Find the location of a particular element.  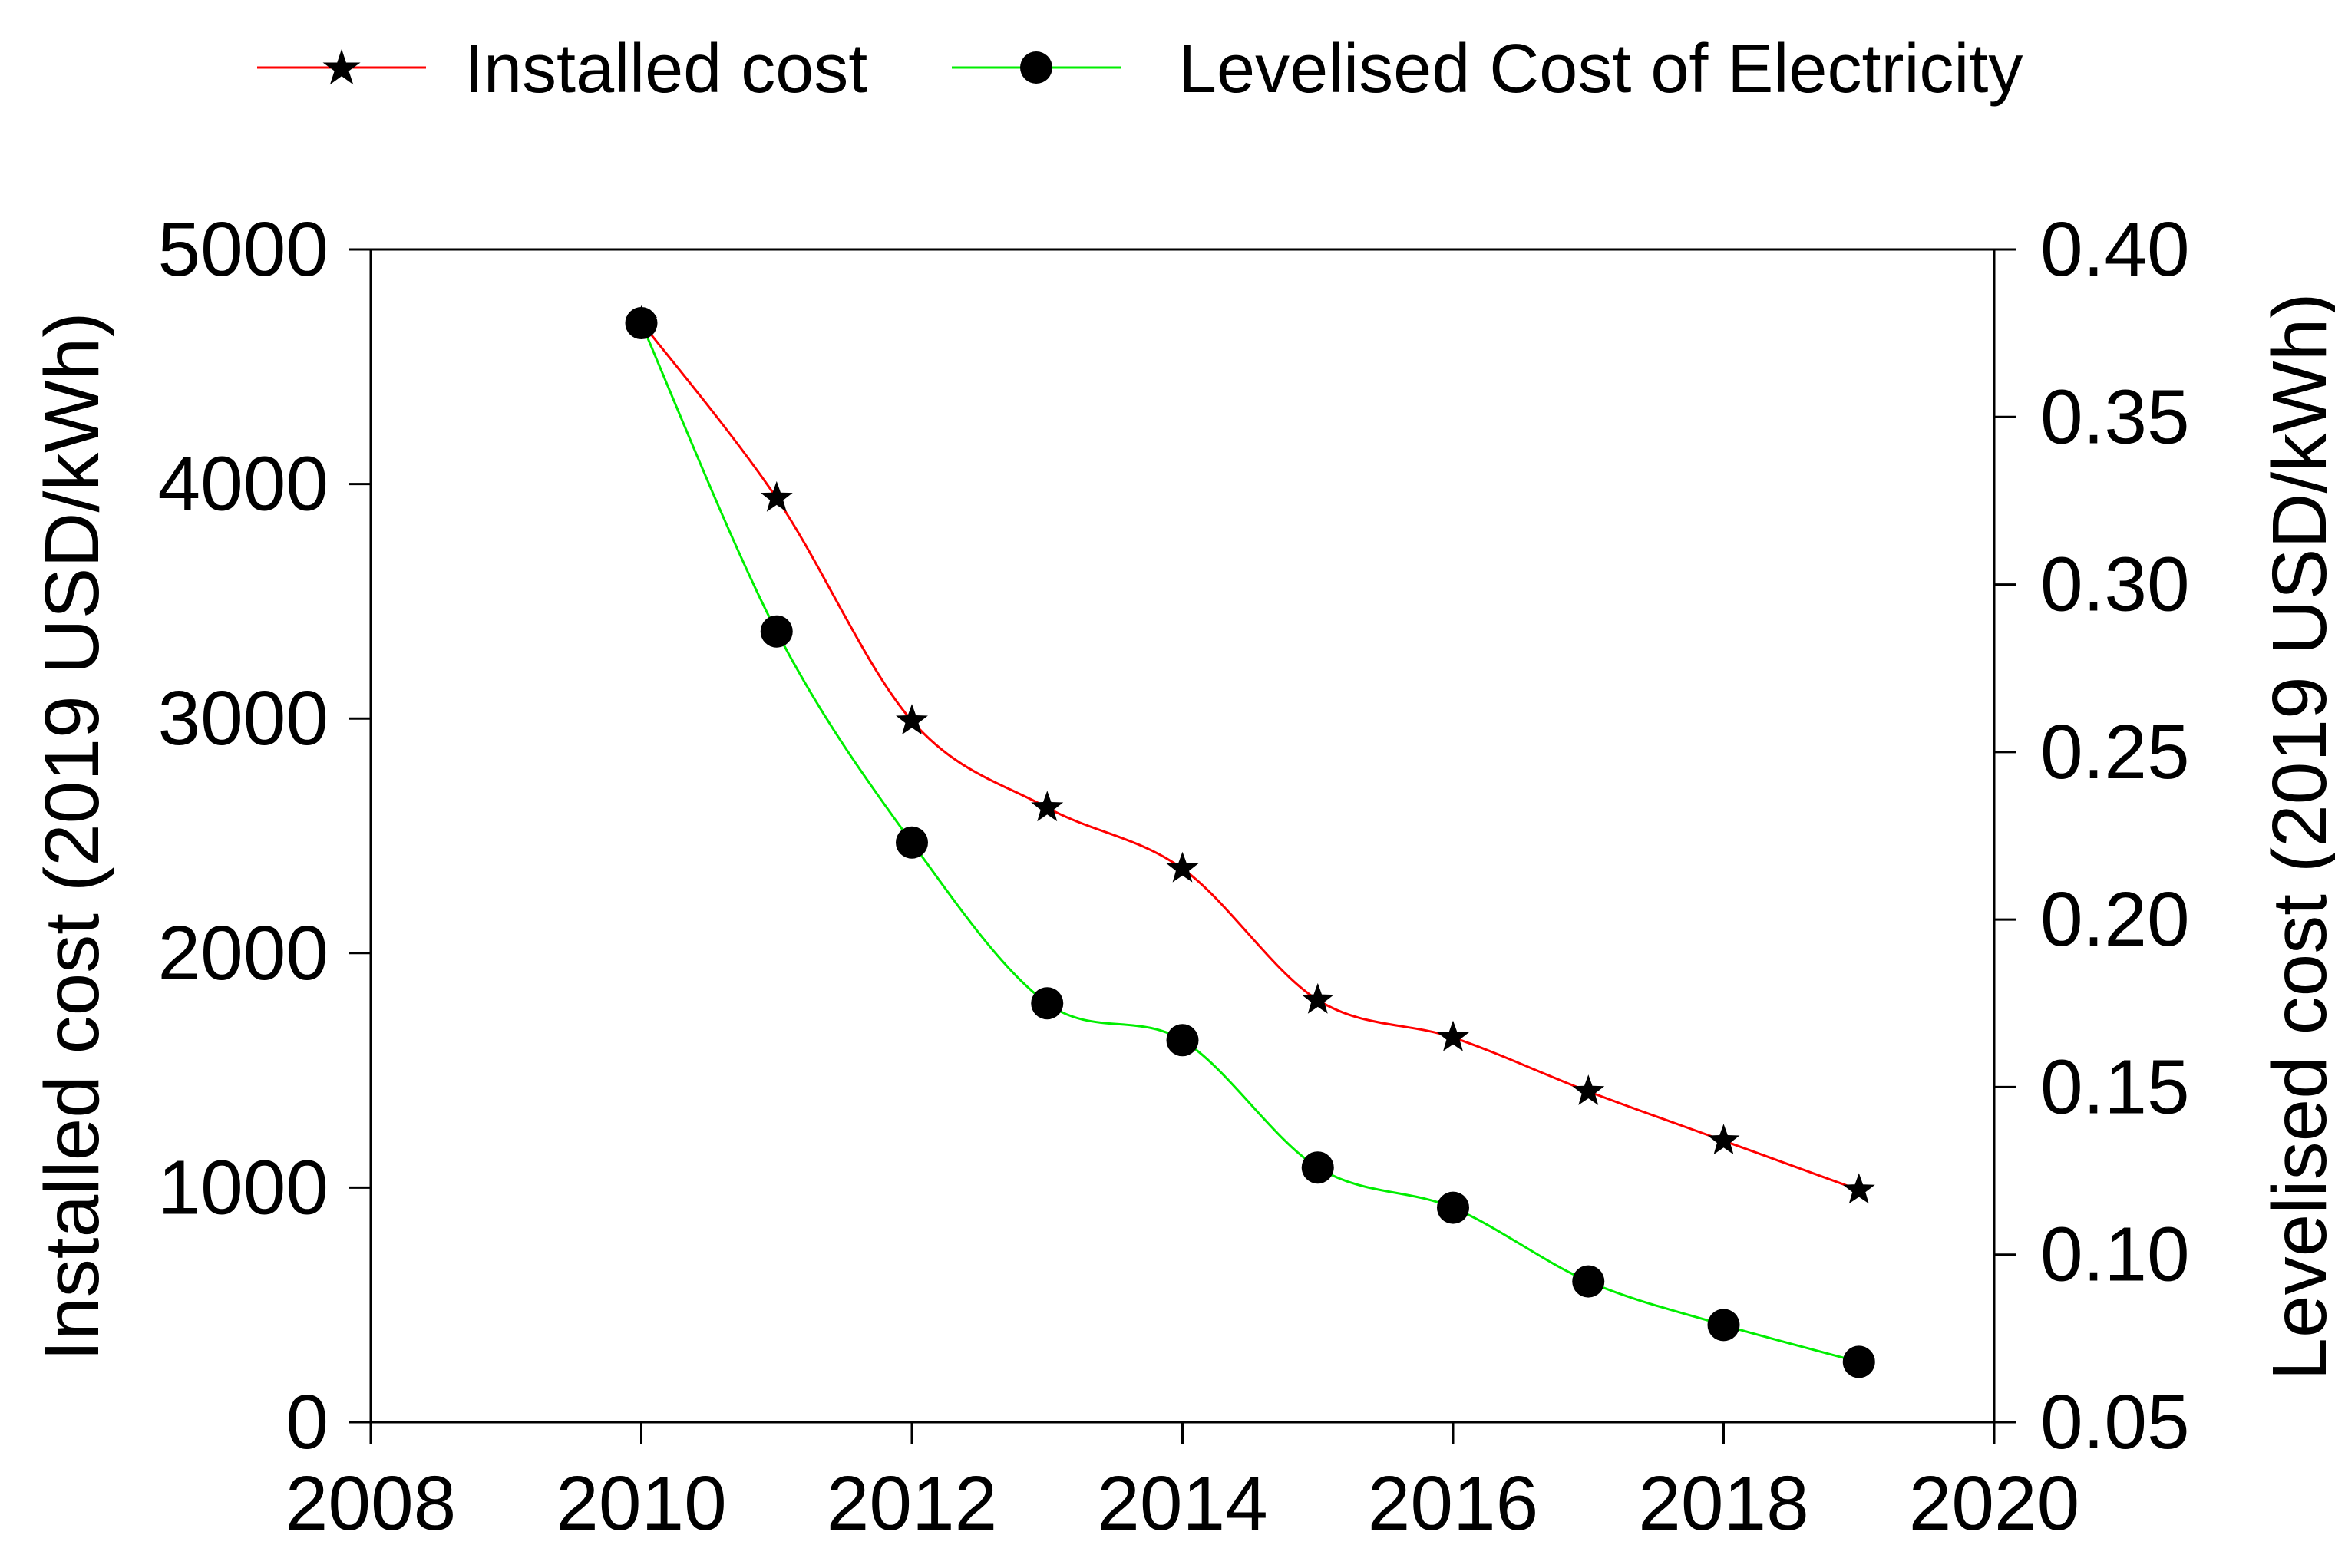

x-tick-label-2: 2012 is located at coordinates (912, 1504).